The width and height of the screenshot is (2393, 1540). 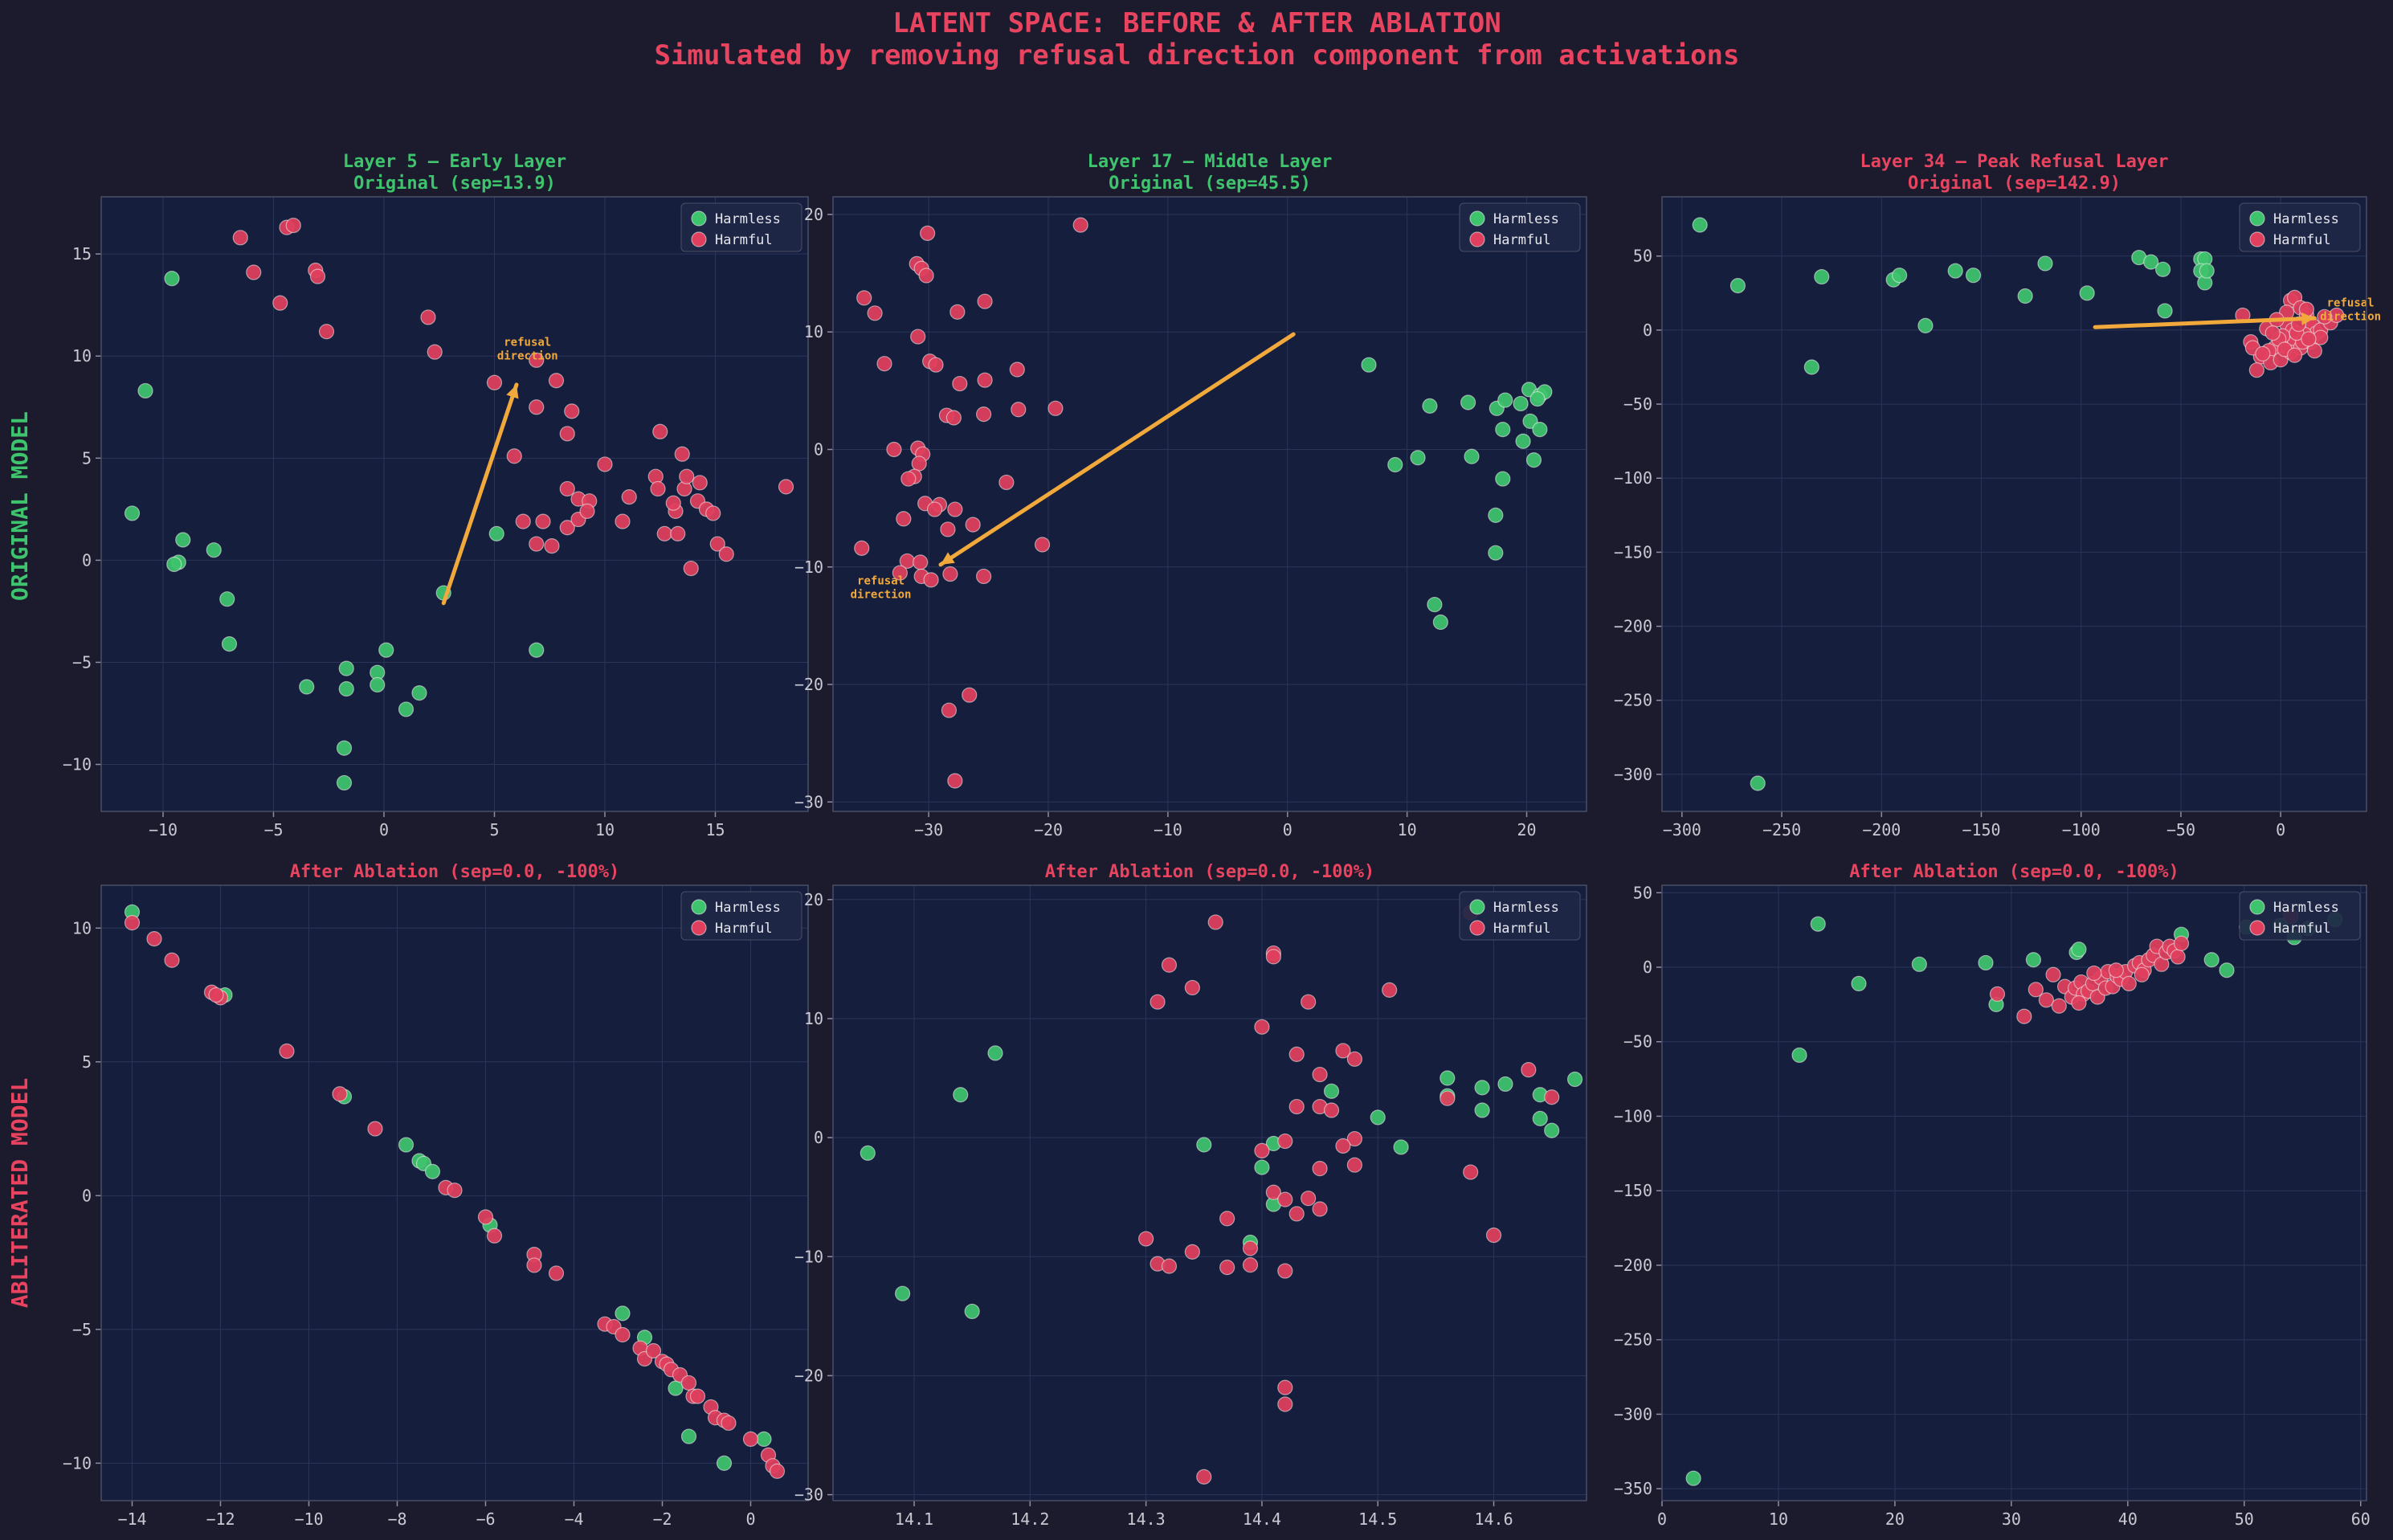 I want to click on y-tick-label: 10, so click(x=813, y=1018).